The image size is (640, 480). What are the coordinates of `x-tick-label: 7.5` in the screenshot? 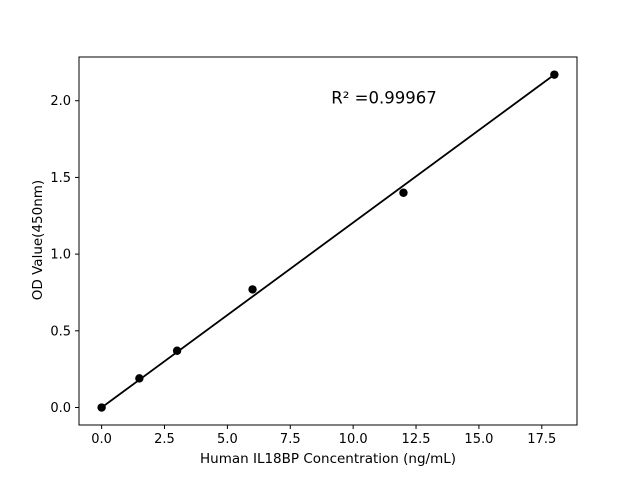 It's located at (290, 439).